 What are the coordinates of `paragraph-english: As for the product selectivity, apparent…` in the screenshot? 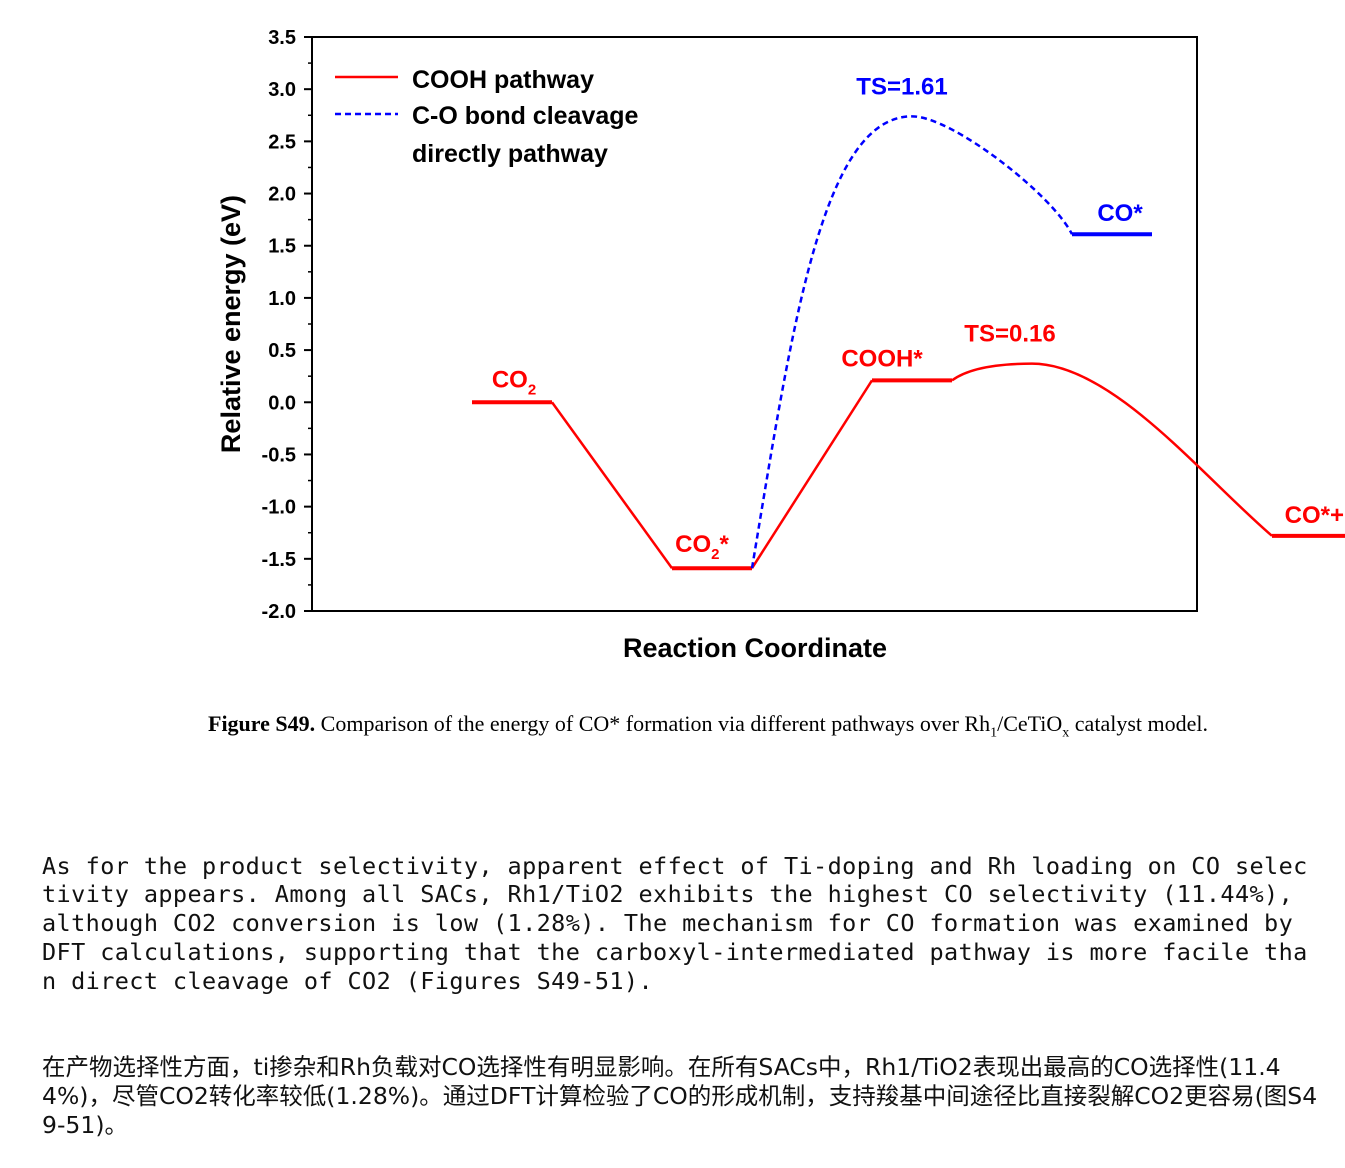 It's located at (675, 923).